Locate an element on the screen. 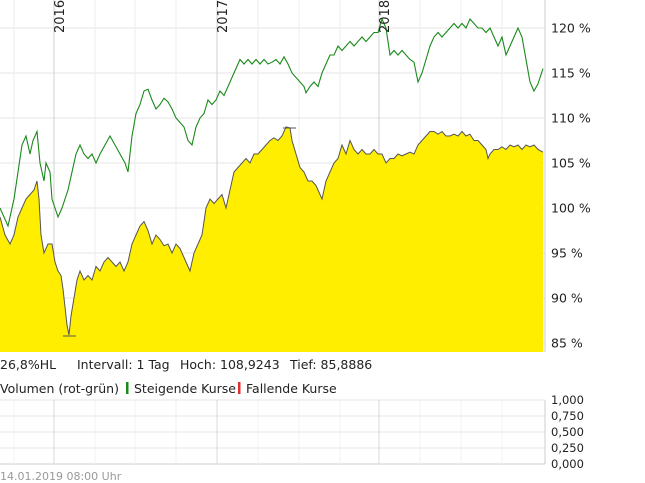  y-tick-label: 100 % is located at coordinates (571, 208).